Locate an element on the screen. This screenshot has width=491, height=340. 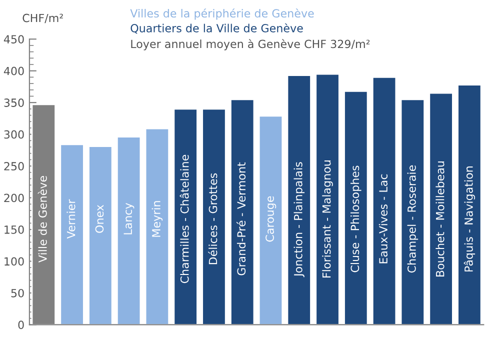
y-tick-label: 150 is located at coordinates (14, 229).